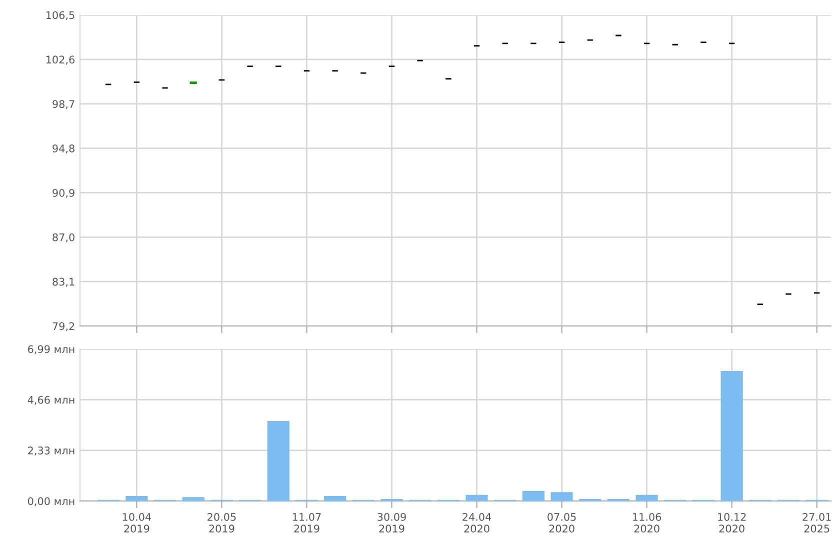 The image size is (840, 550). Describe the element at coordinates (51, 501) in the screenshot. I see `y-tick-label: 0,00 млн` at that location.